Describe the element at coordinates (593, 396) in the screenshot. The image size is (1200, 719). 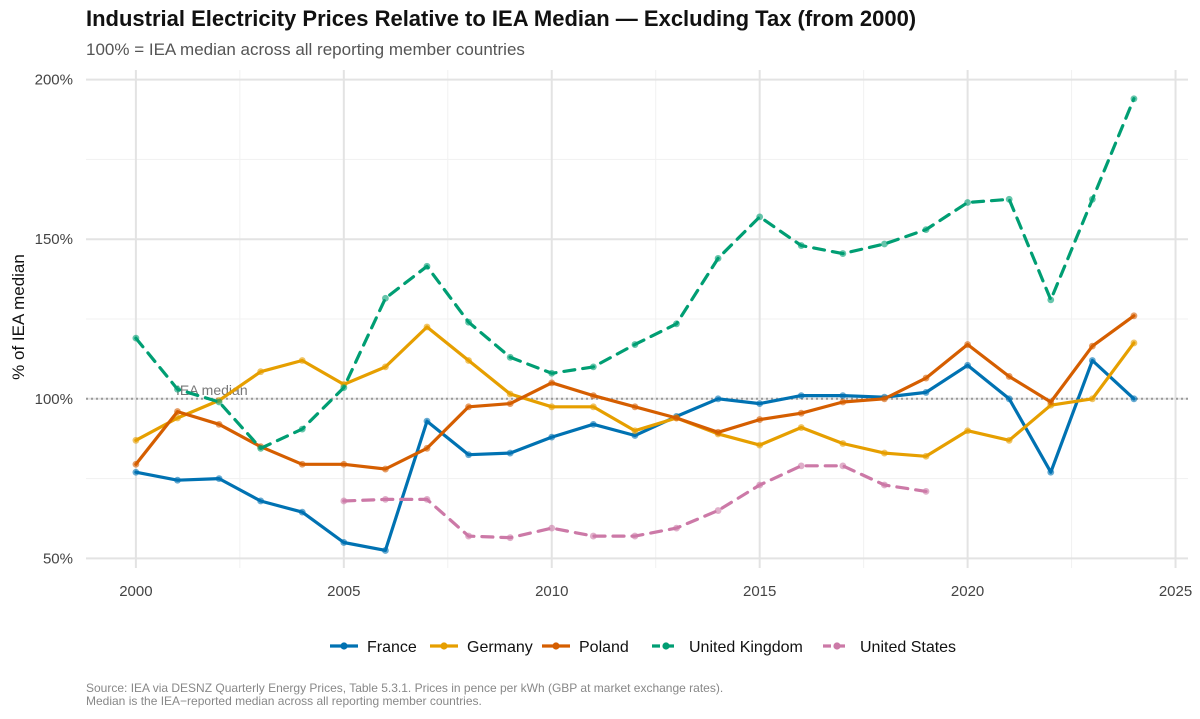
I see `data-point-poland-2011` at that location.